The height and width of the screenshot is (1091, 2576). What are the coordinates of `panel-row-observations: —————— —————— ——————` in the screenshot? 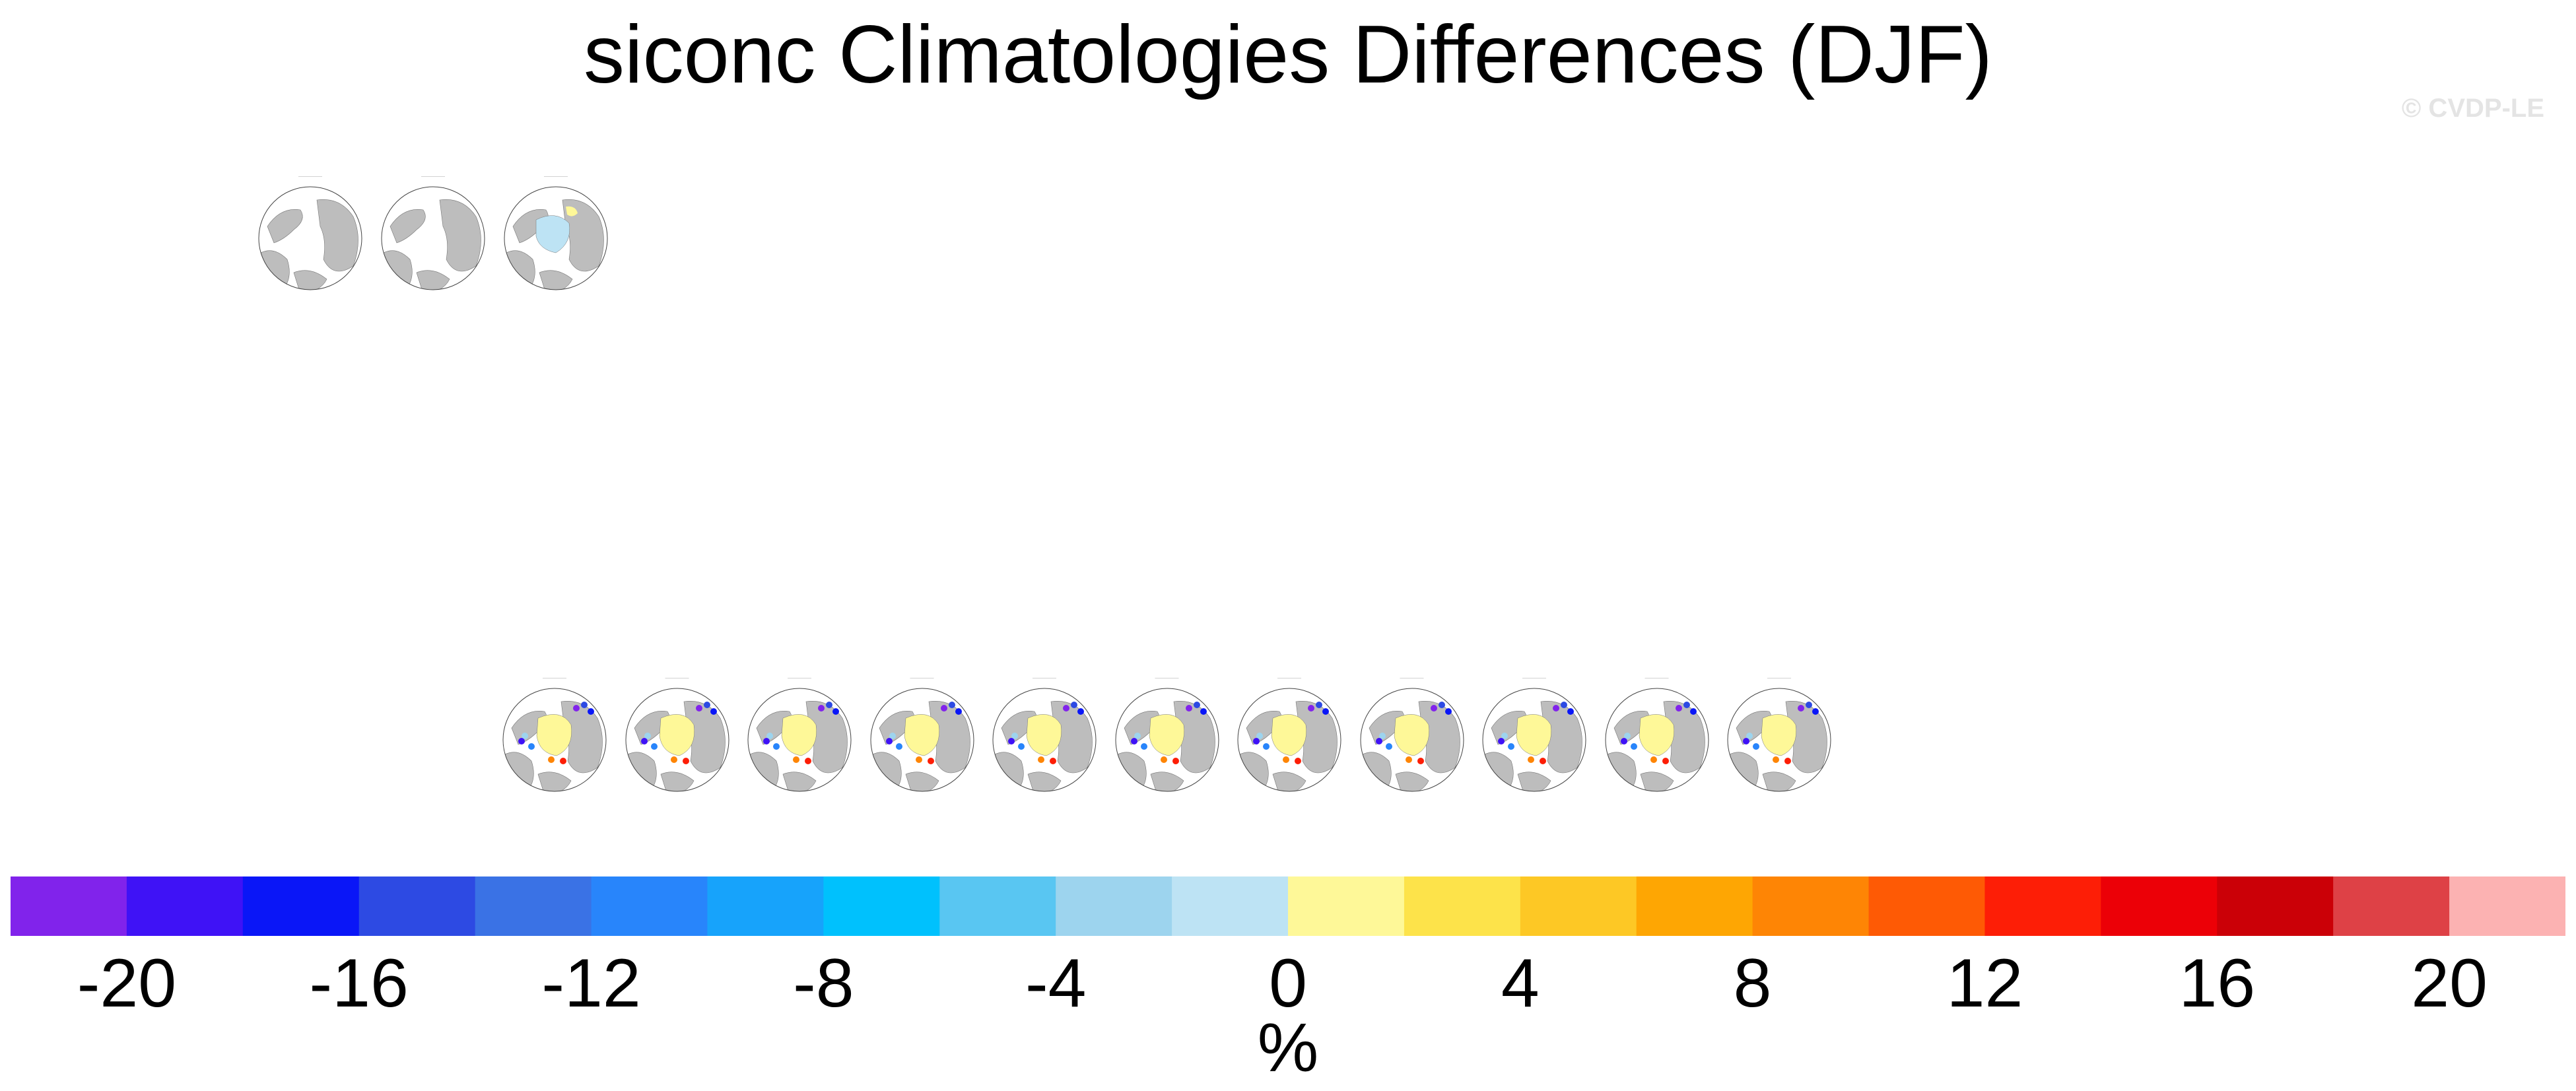 It's located at (439, 241).